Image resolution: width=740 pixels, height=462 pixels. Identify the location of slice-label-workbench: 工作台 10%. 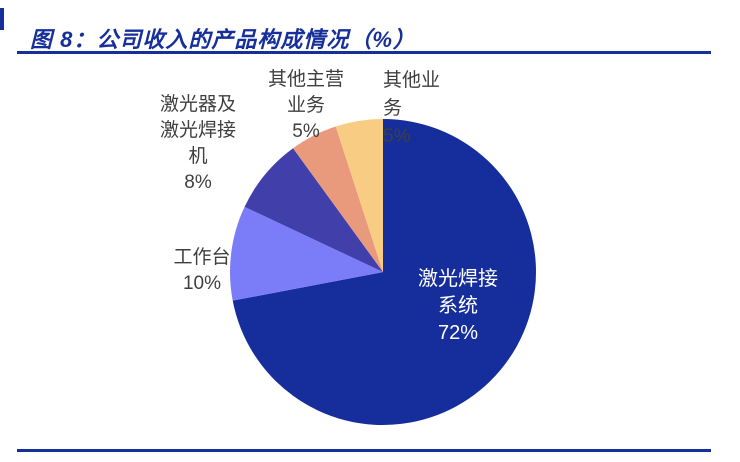
(202, 270).